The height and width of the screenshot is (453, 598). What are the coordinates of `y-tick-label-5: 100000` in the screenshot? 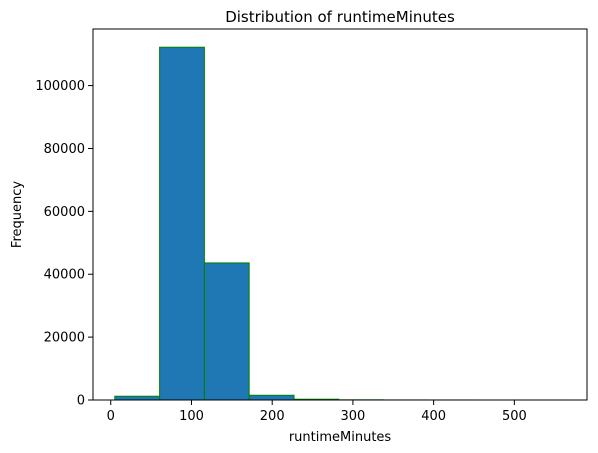 It's located at (60, 86).